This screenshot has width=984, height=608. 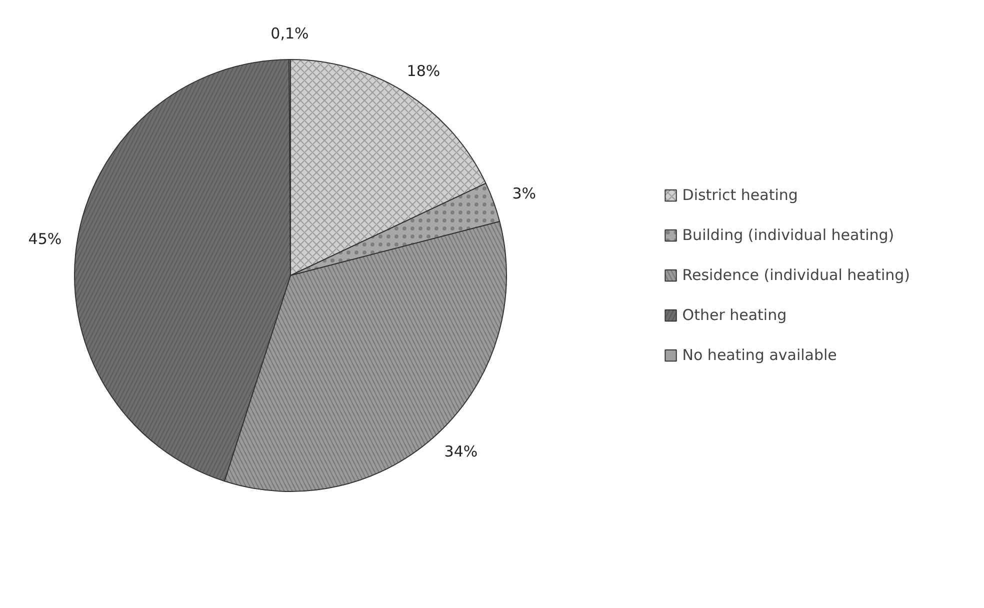 What do you see at coordinates (734, 315) in the screenshot?
I see `legend-label: Other heating` at bounding box center [734, 315].